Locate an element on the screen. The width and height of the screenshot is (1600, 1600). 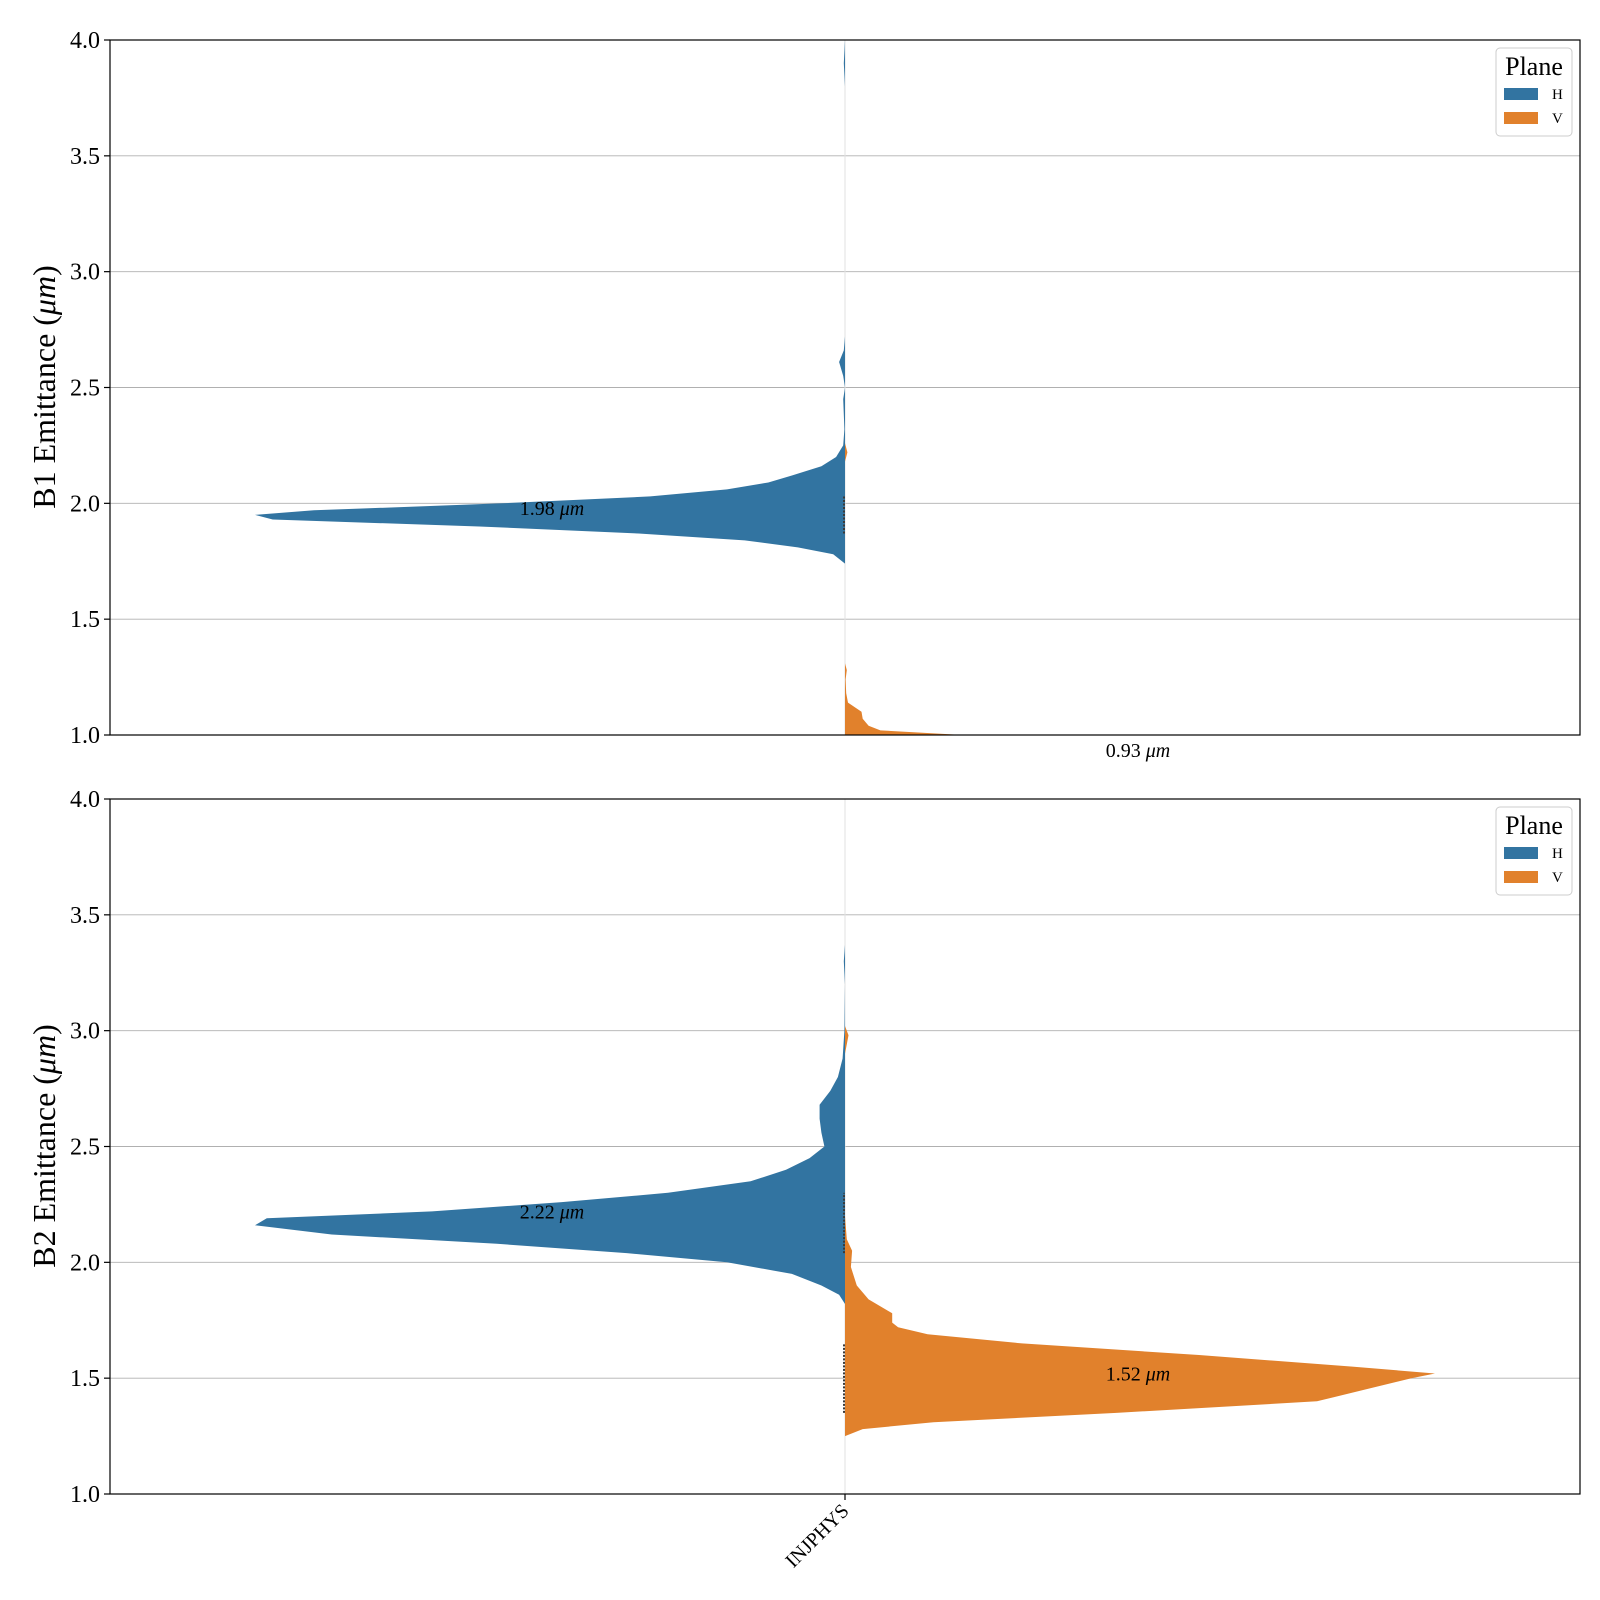
median-value: 1.52 is located at coordinates (1126, 1375).